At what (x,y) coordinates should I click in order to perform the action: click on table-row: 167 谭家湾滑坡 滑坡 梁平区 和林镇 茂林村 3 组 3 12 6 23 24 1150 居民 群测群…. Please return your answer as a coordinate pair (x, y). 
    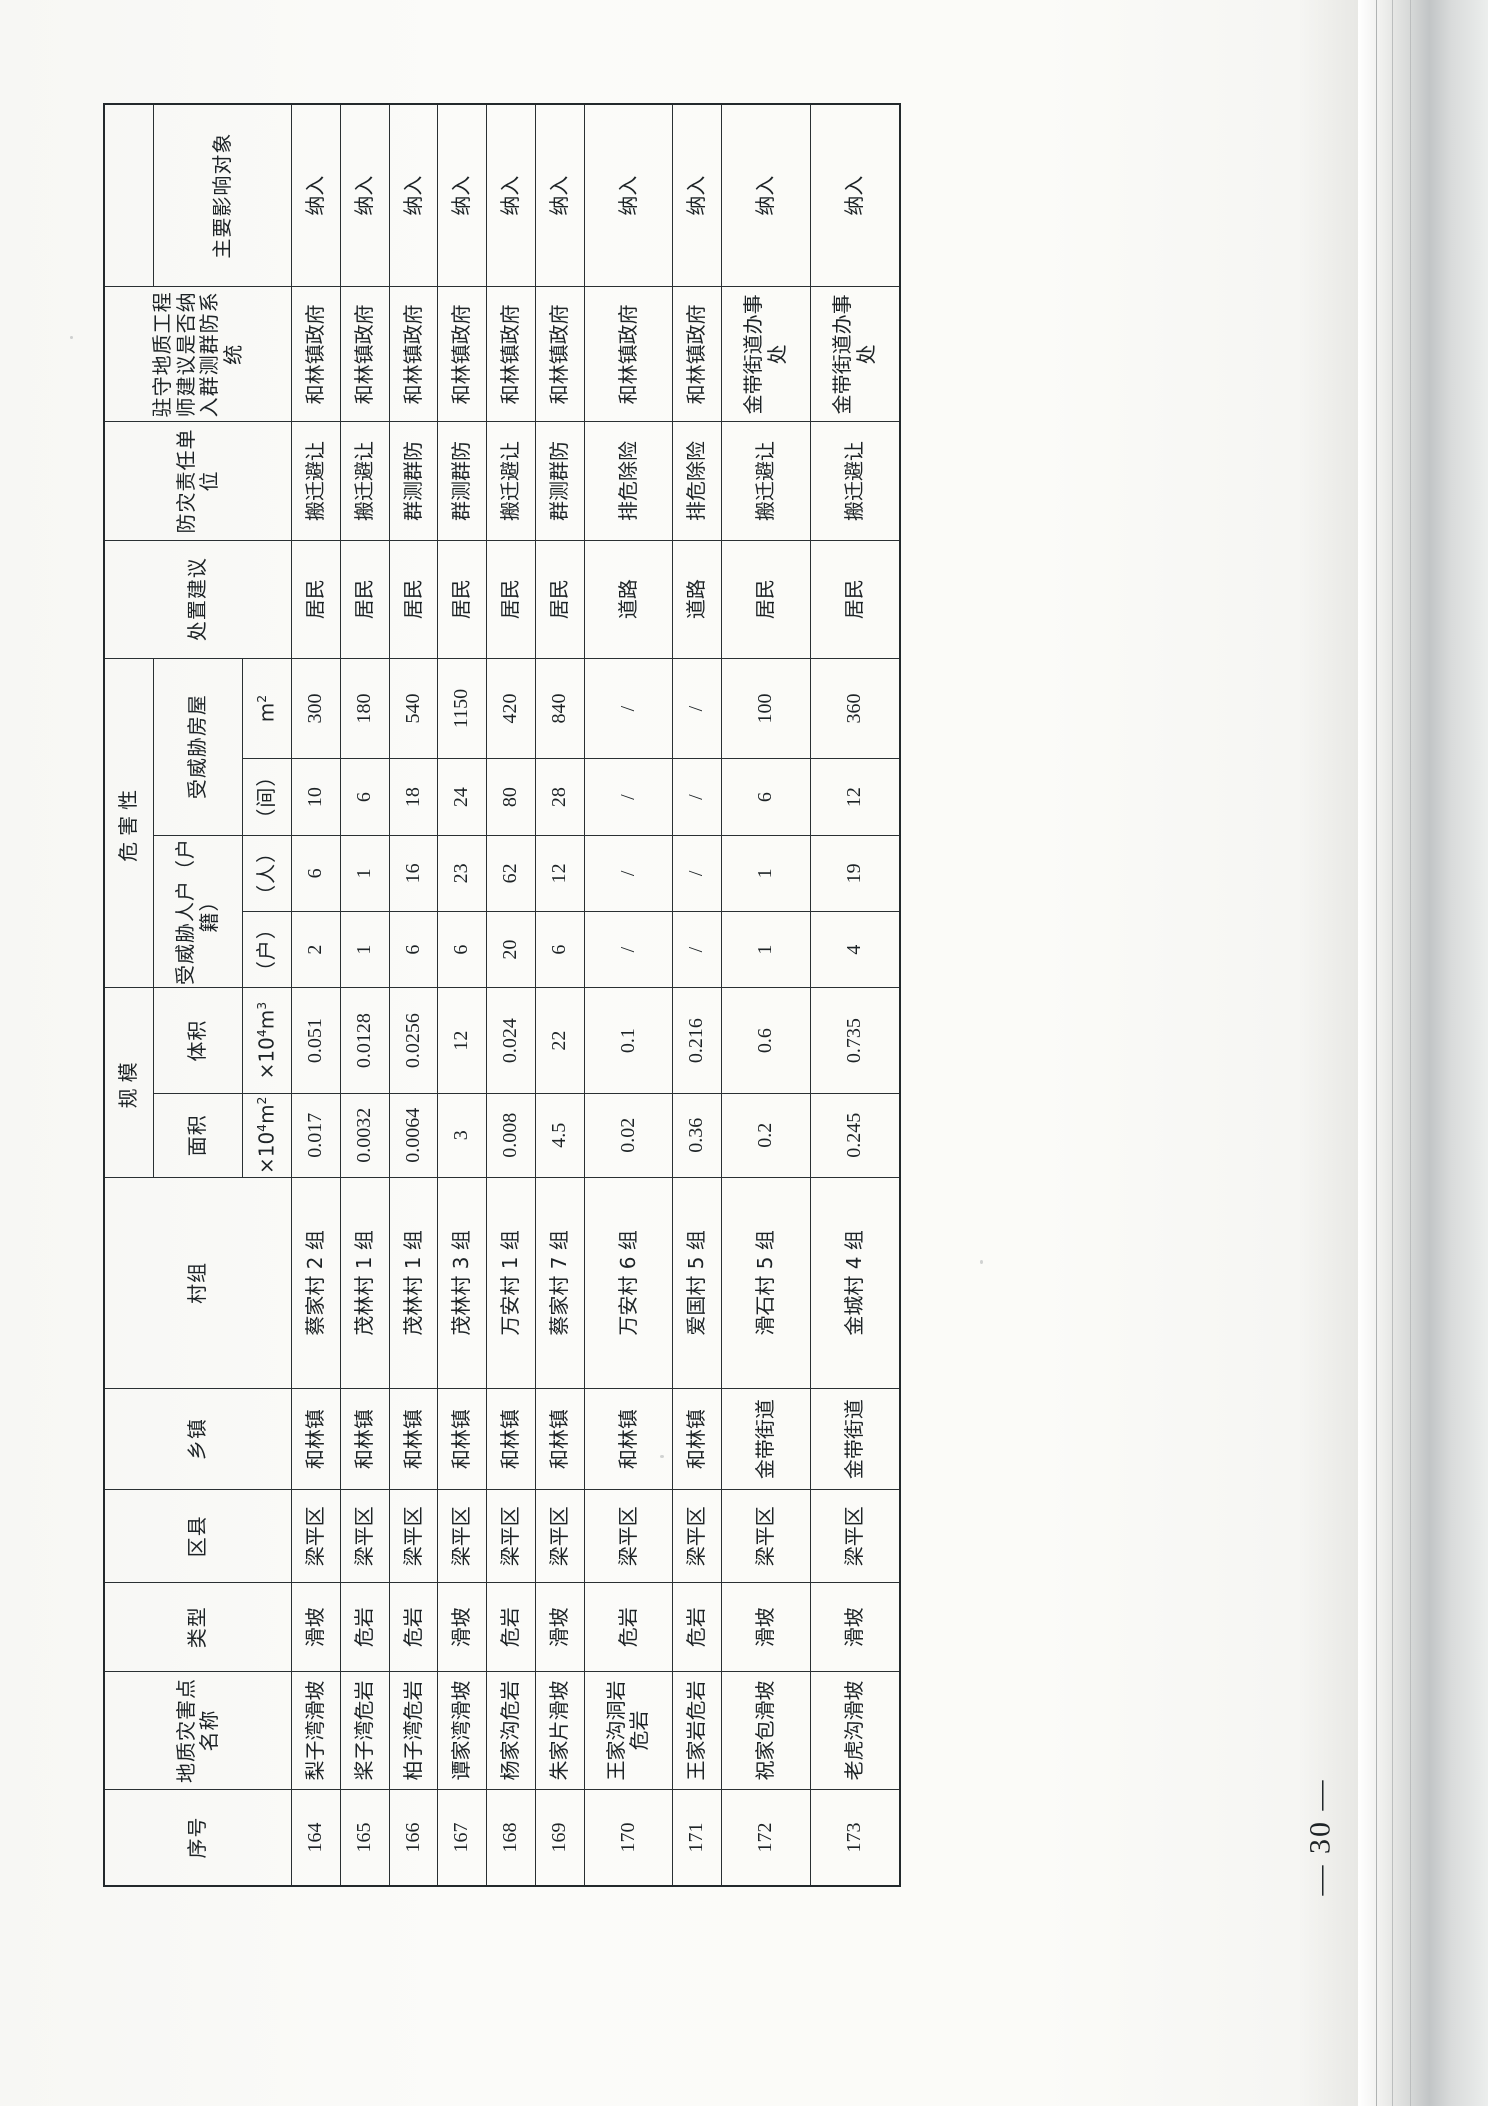
    Looking at the image, I should click on (462, 995).